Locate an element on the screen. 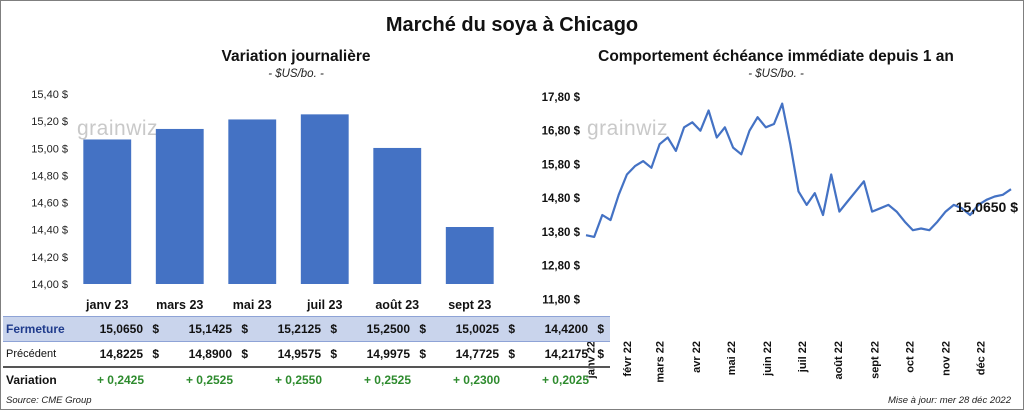 The image size is (1024, 410). x-tick-label: févr 22 is located at coordinates (628, 358).